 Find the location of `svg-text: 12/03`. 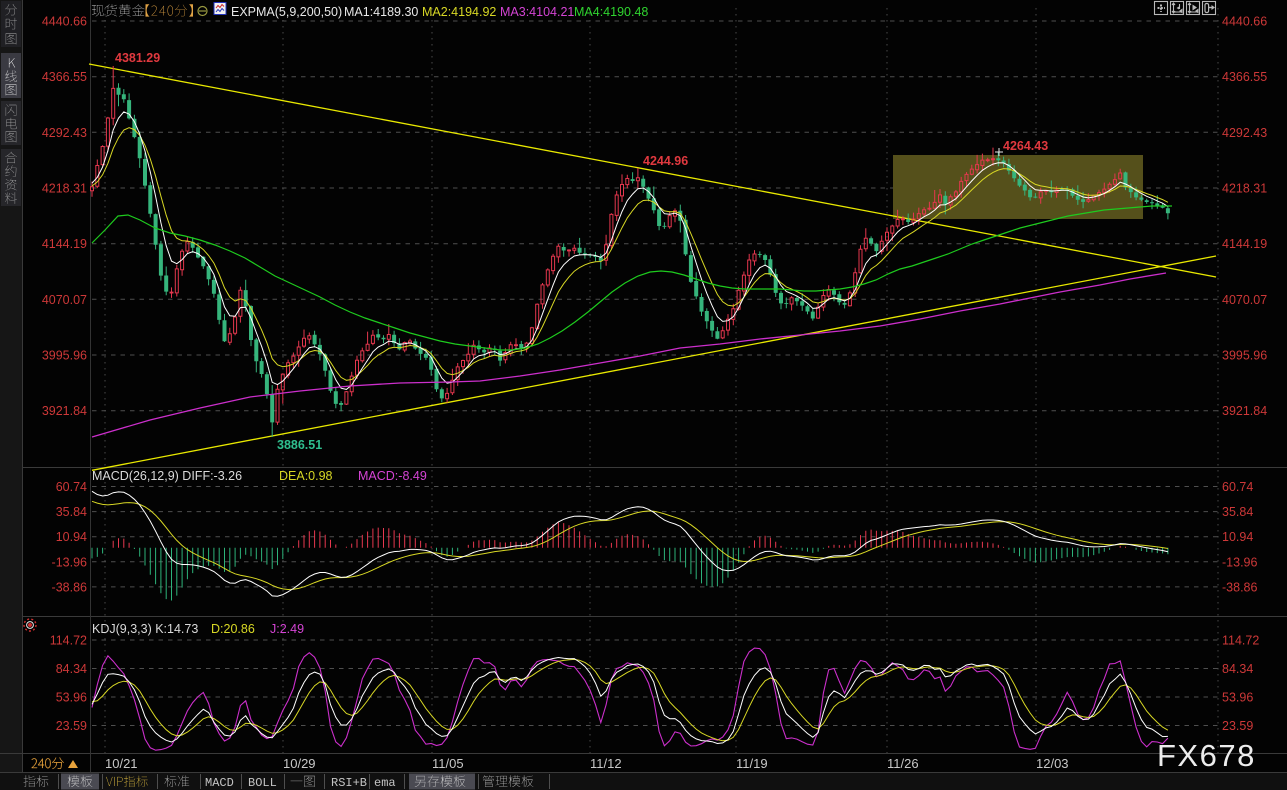

svg-text: 12/03 is located at coordinates (1052, 763).